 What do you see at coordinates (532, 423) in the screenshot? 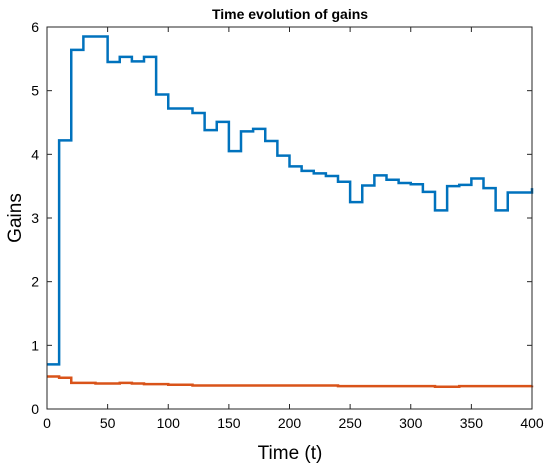
I see `x-tick-label: 400` at bounding box center [532, 423].